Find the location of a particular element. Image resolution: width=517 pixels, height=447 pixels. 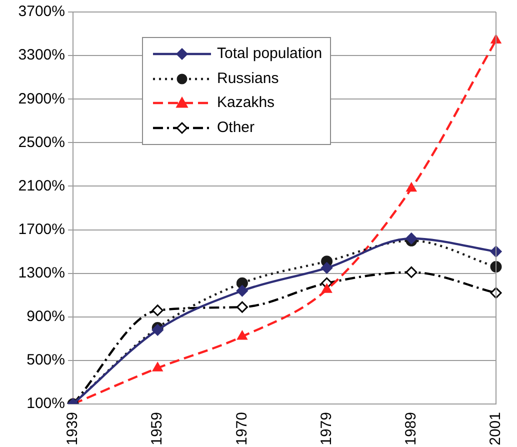

y-tick-label: 1700% is located at coordinates (41, 229).